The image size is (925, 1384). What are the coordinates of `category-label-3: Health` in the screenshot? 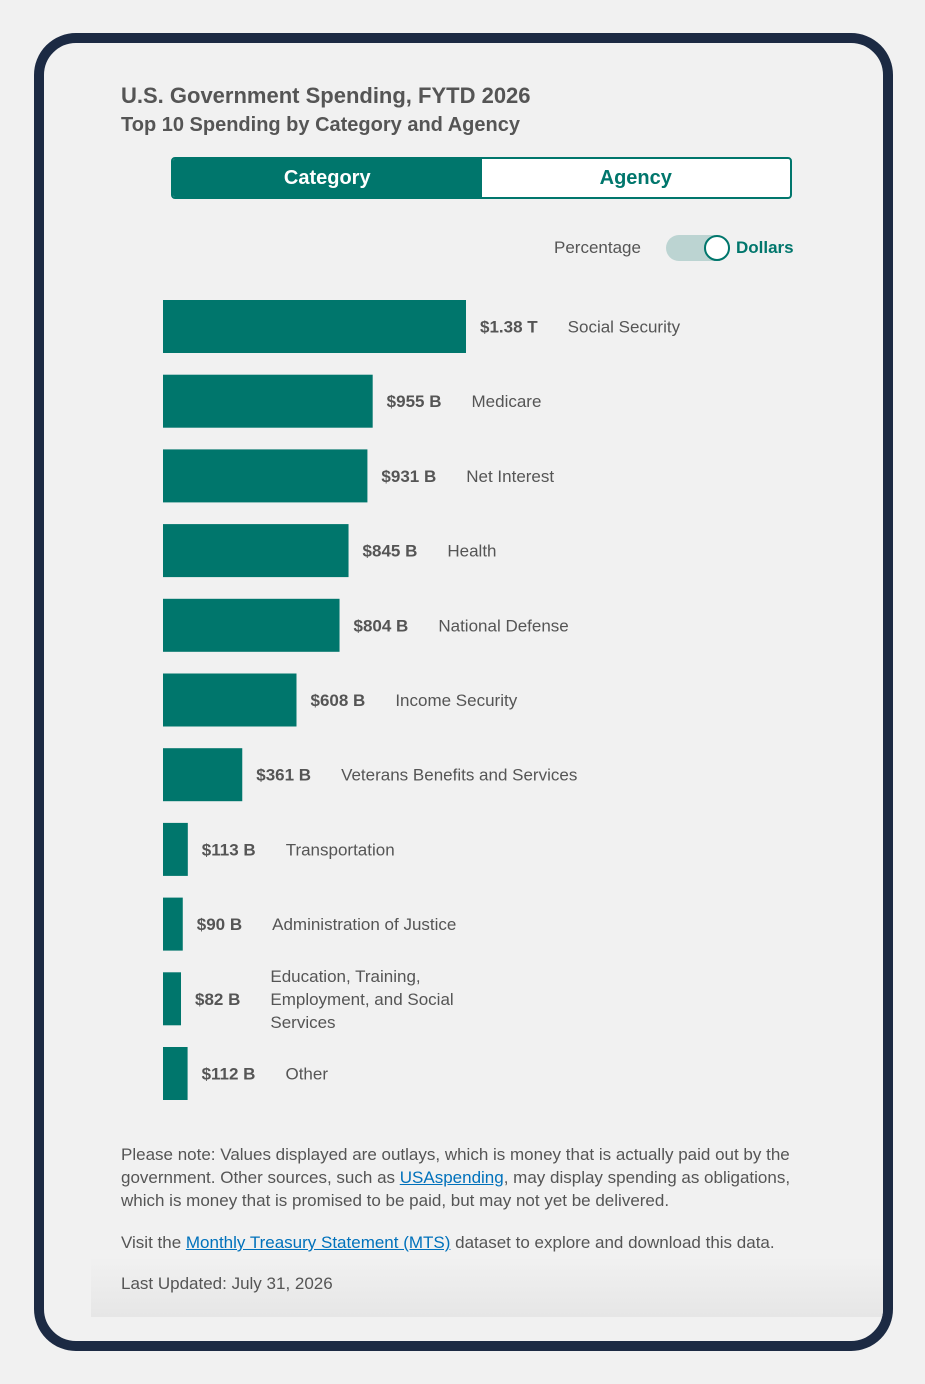 It's located at (471, 551).